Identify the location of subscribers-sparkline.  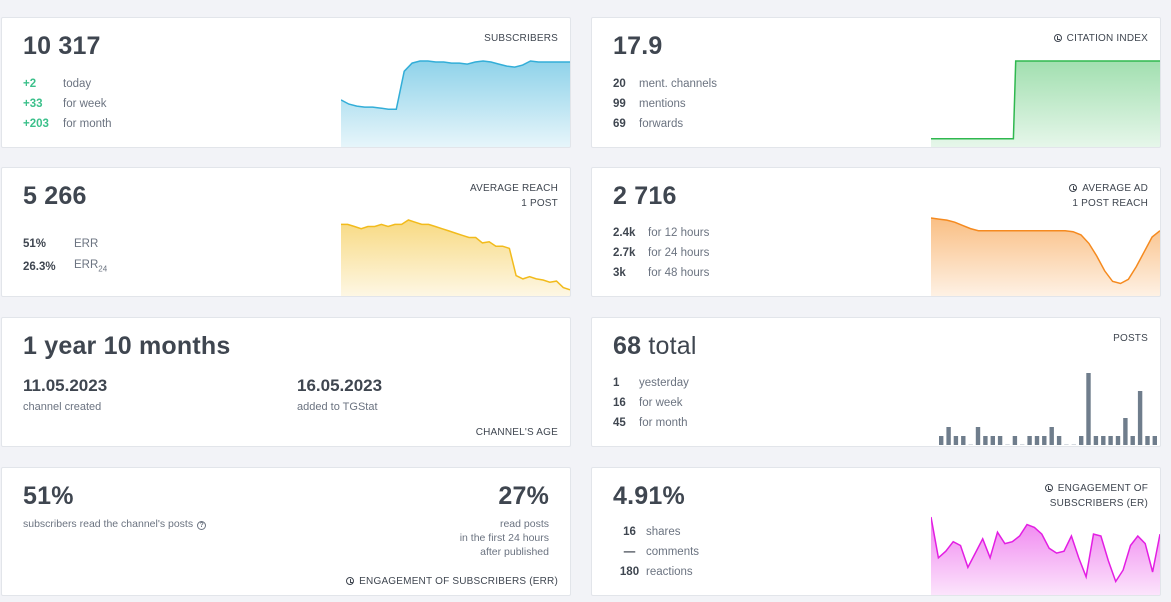
(455, 102).